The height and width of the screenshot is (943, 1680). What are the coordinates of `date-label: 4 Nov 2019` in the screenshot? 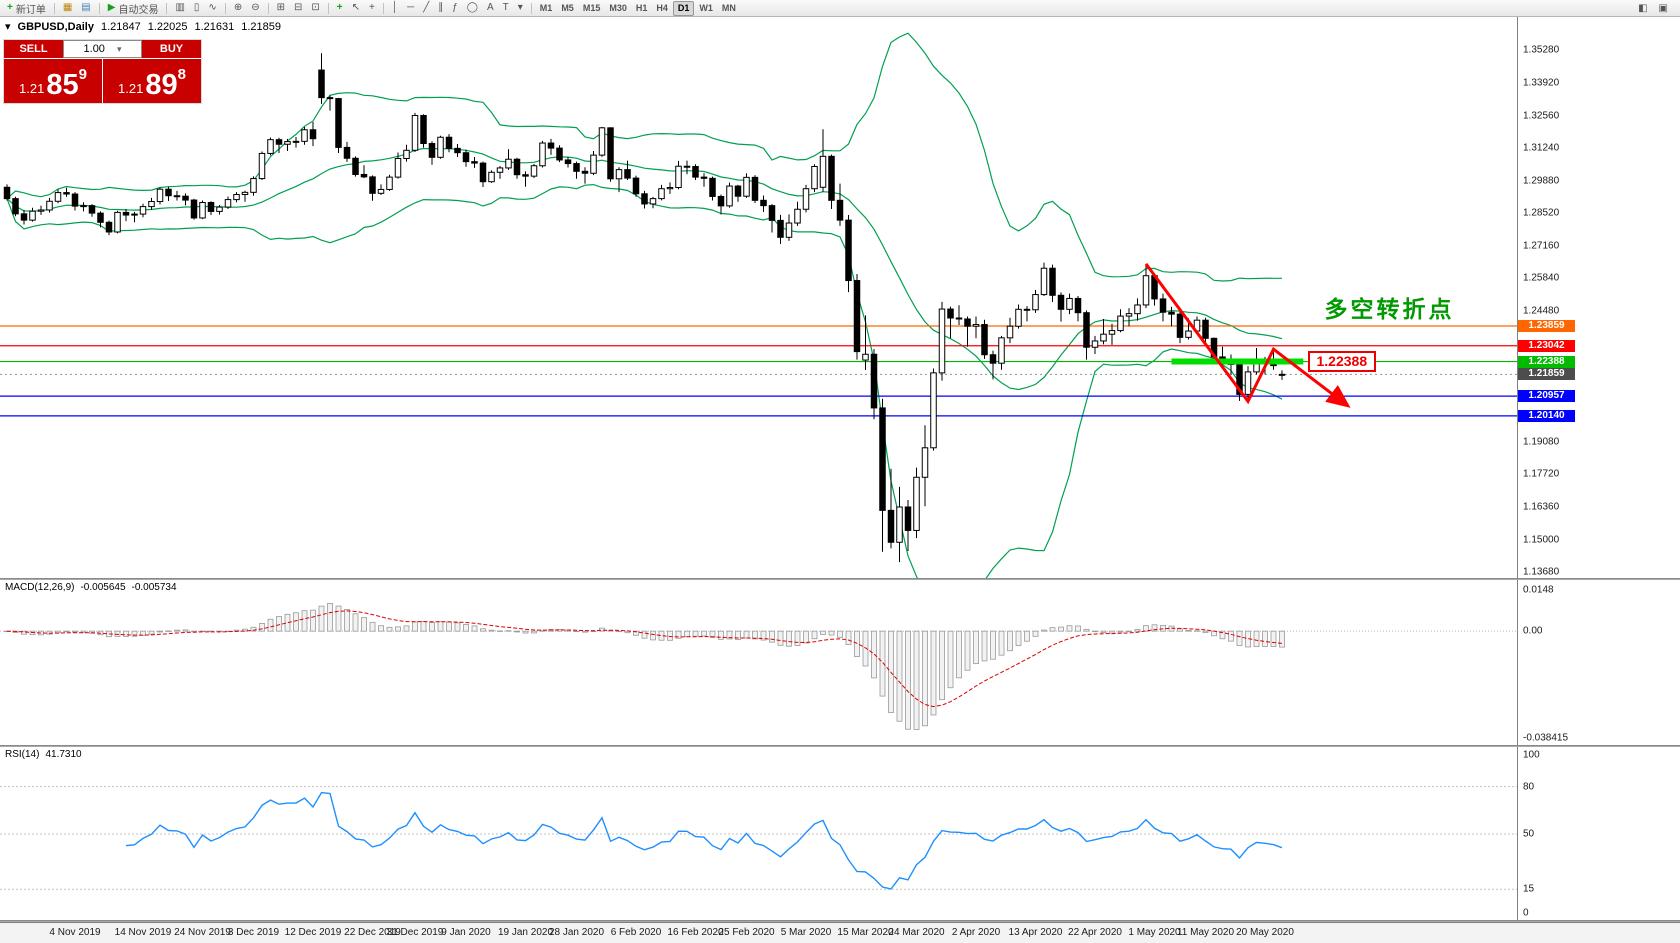 It's located at (75, 932).